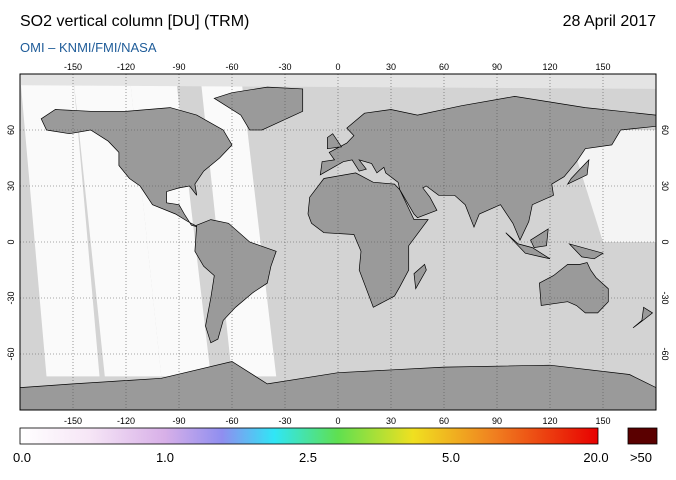 This screenshot has height=480, width=676. I want to click on title: SO2 vertical column [DU] (TRM), so click(134, 21).